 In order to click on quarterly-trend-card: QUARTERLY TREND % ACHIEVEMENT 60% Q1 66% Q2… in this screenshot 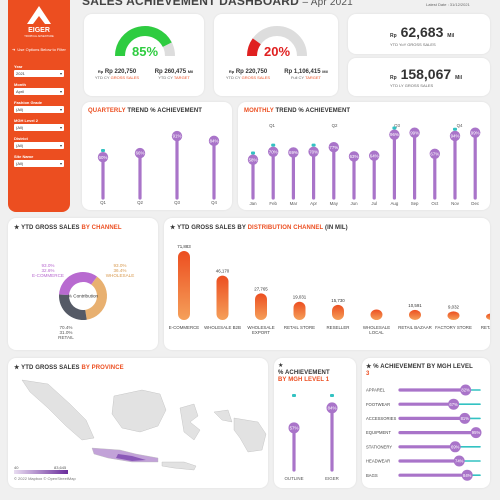, I will do `click(157, 156)`.